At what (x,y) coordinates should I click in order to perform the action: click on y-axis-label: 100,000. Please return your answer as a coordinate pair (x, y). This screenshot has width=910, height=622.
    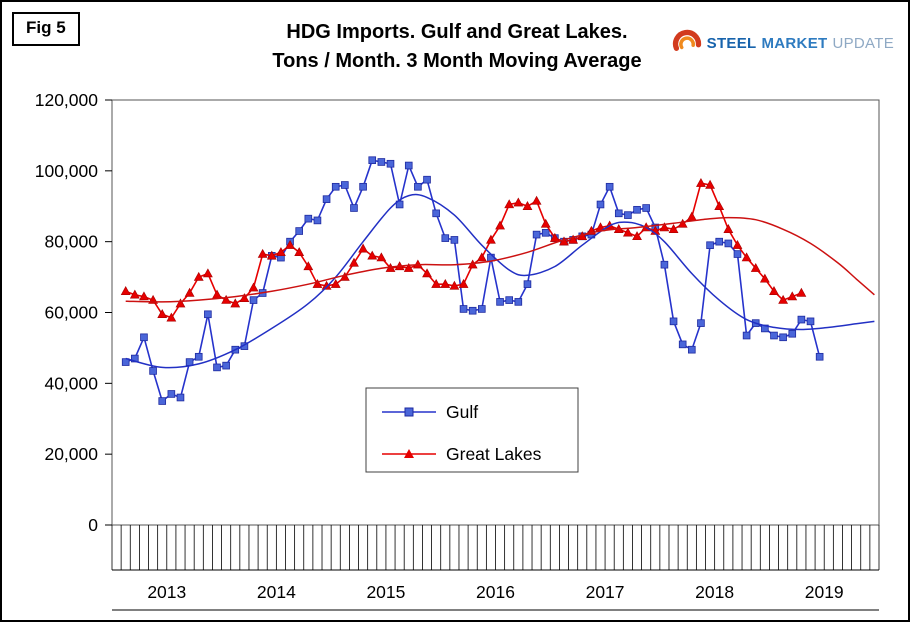
    Looking at the image, I should click on (67, 171).